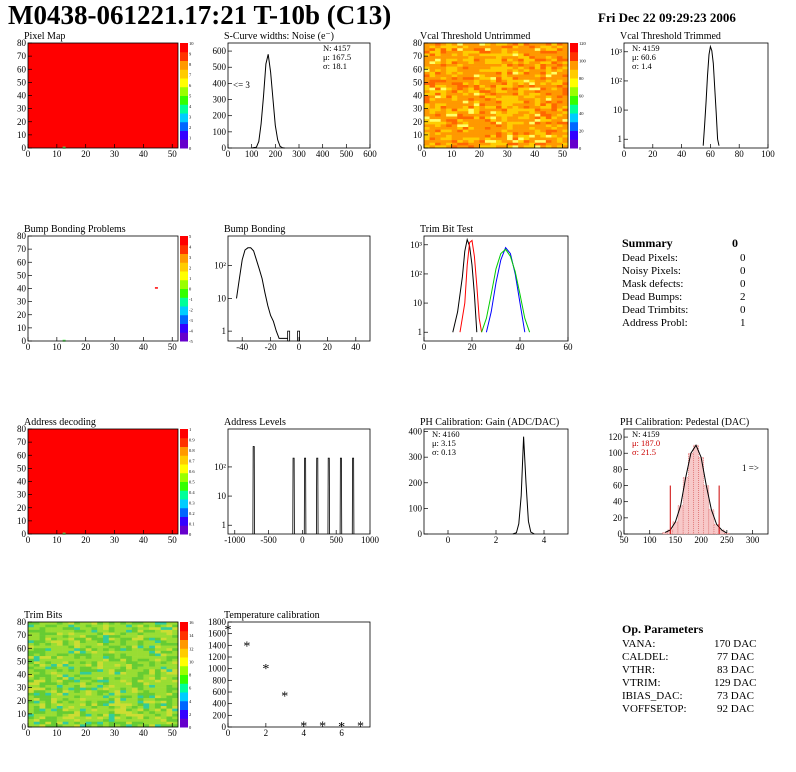  What do you see at coordinates (224, 148) in the screenshot?
I see `y-tick-label: 0` at bounding box center [224, 148].